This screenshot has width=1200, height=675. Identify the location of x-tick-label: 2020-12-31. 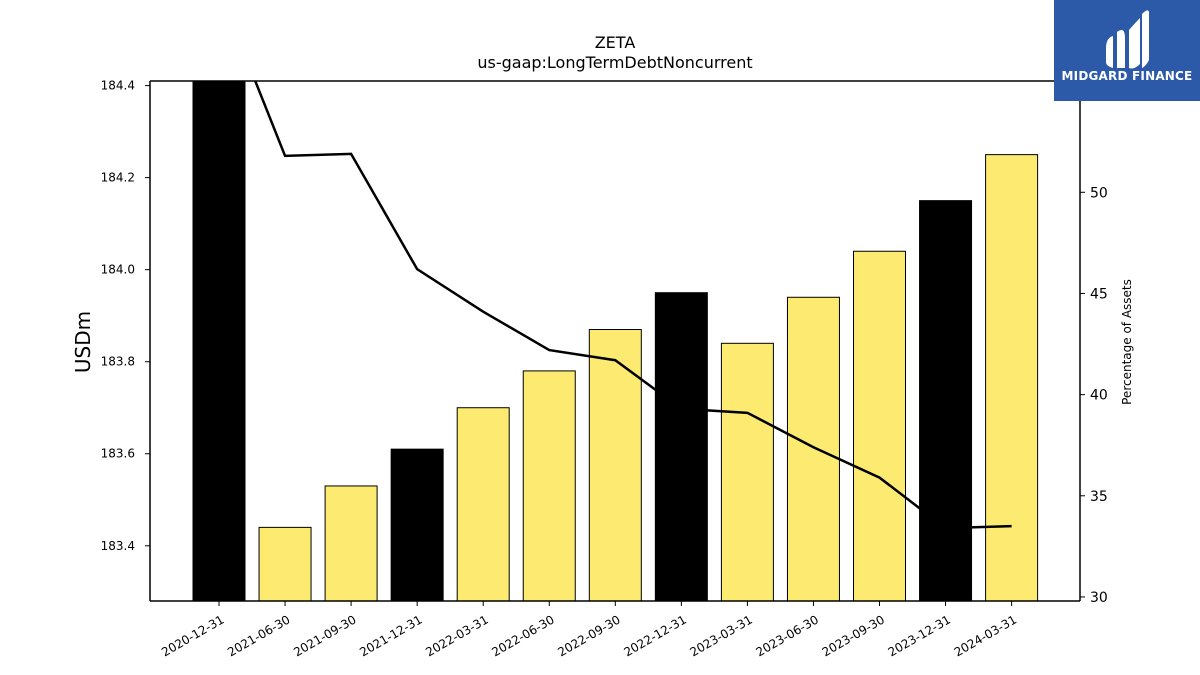
(192, 635).